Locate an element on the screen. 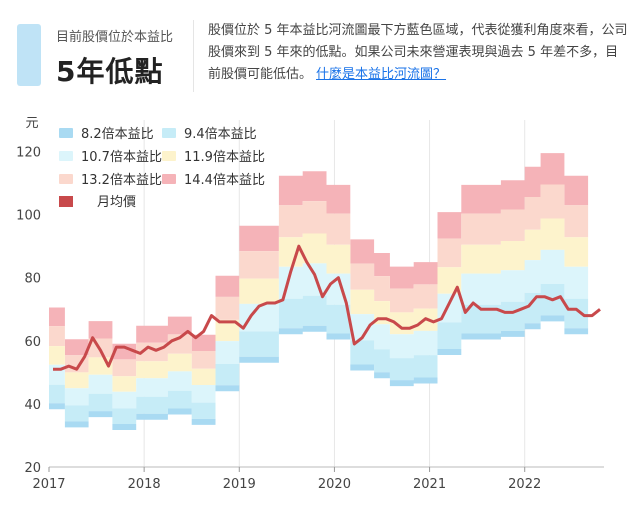  legend-swatch-price is located at coordinates (66, 201).